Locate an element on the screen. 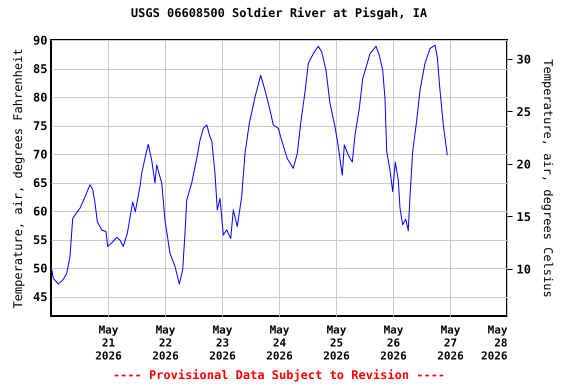  y-tick-label: 85 is located at coordinates (40, 69).